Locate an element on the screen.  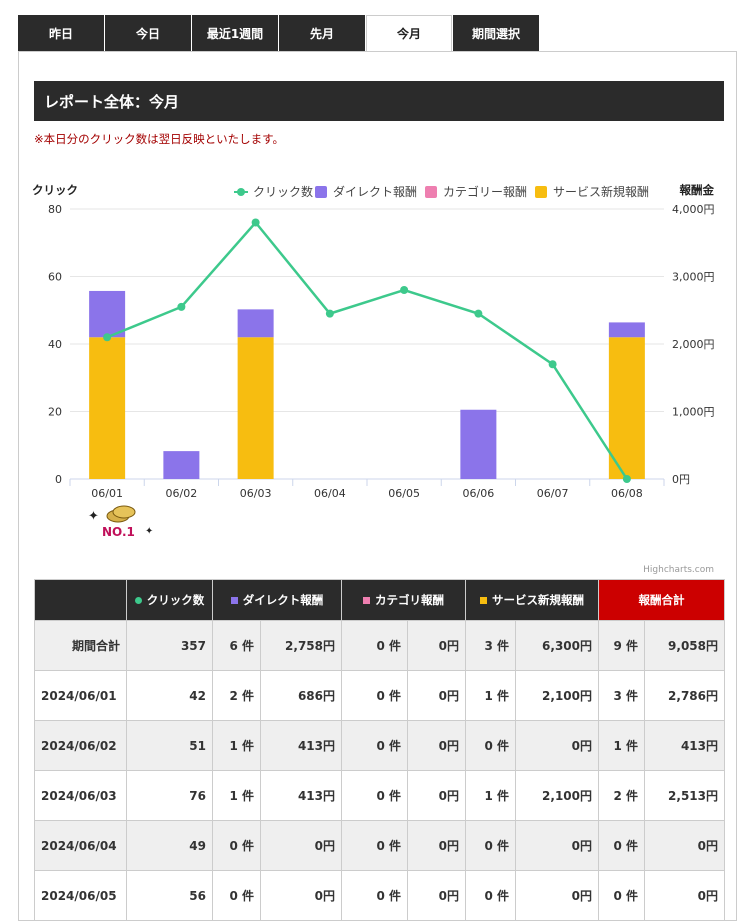
table-header-row: クリック数 ダイレクト報酬 カテゴリ報酬 サービス新規報酬 報酬合計 is located at coordinates (379, 600).